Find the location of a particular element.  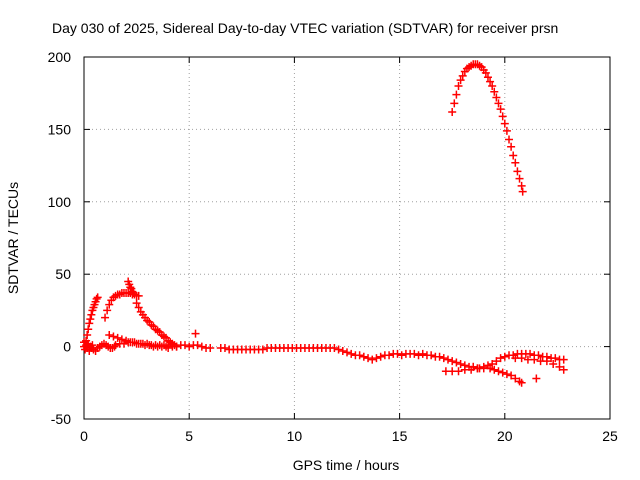

x-tick-label: 10 is located at coordinates (295, 436).